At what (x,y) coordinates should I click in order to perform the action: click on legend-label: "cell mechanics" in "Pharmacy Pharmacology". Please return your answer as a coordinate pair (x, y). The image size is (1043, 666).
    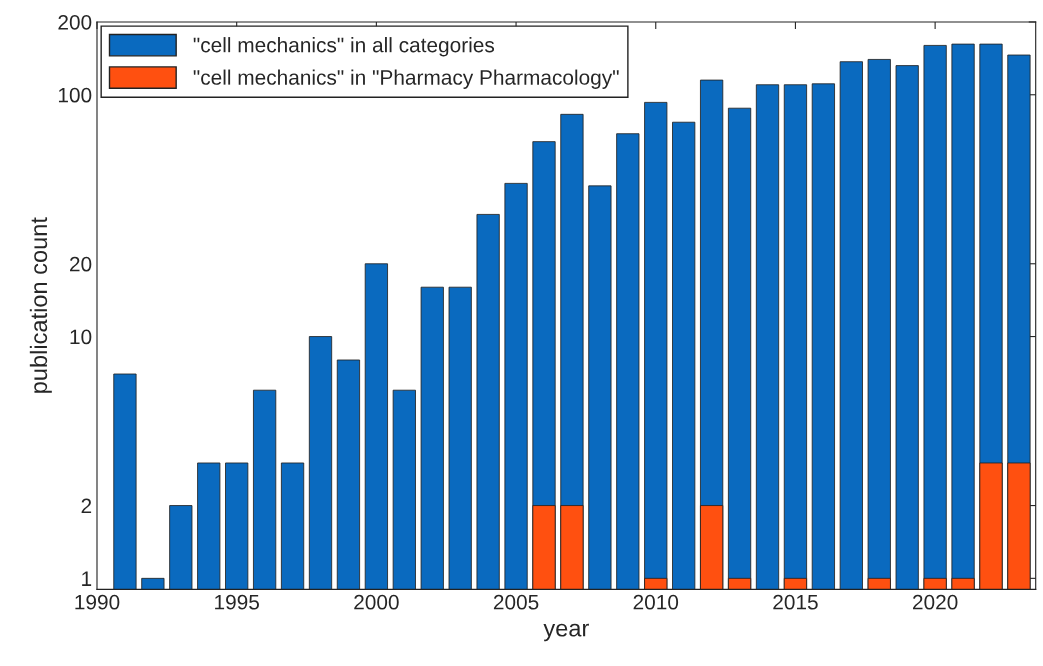
    Looking at the image, I should click on (406, 79).